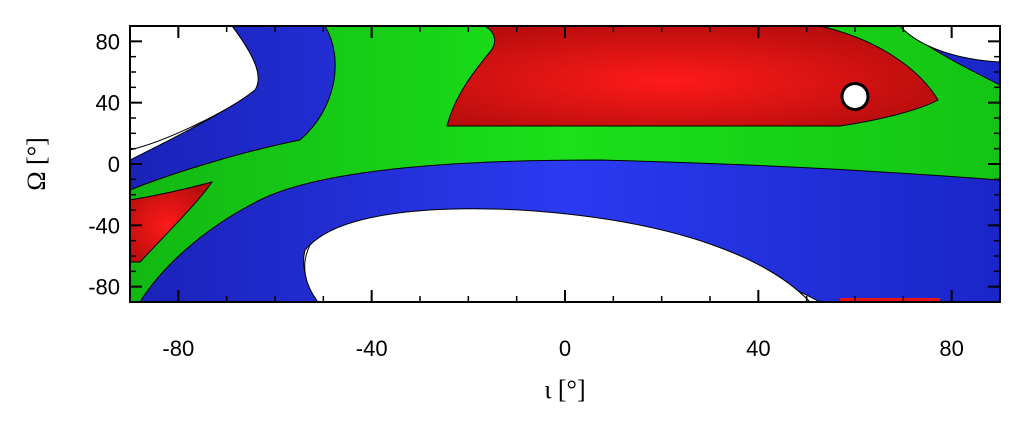 The height and width of the screenshot is (421, 1024). Describe the element at coordinates (758, 348) in the screenshot. I see `x-tick-label: 40` at that location.